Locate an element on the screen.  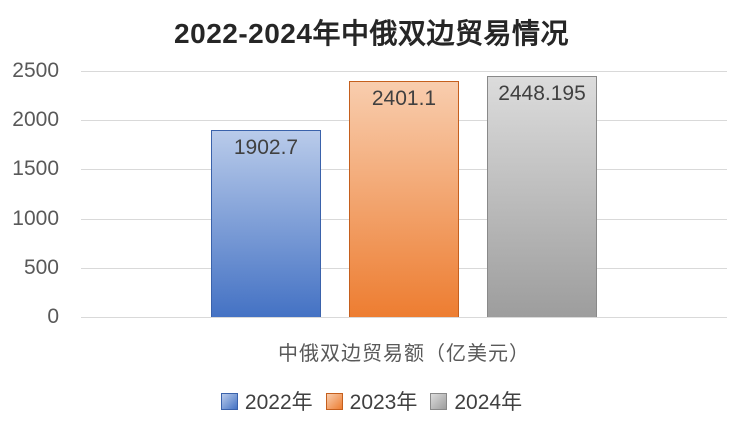
legend-label-2022年: 2022年 is located at coordinates (278, 402).